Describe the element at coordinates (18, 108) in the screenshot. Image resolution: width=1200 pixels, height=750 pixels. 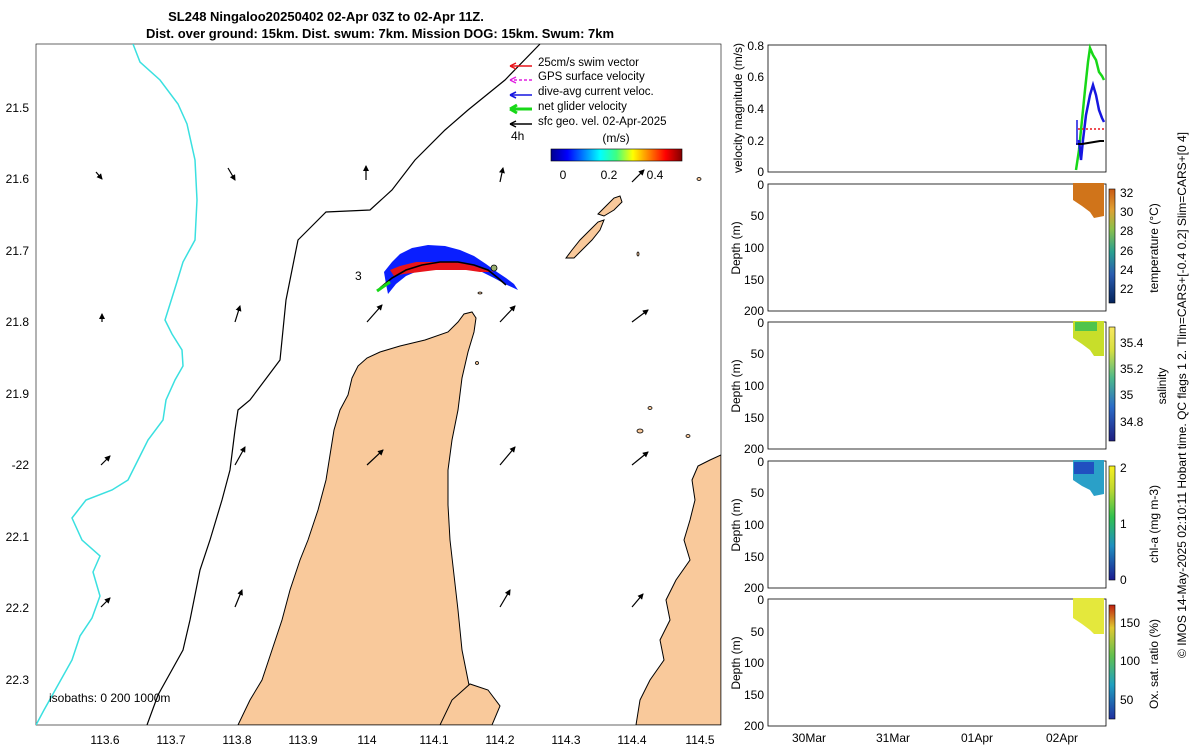
I see `lat-tick: 21.5` at that location.